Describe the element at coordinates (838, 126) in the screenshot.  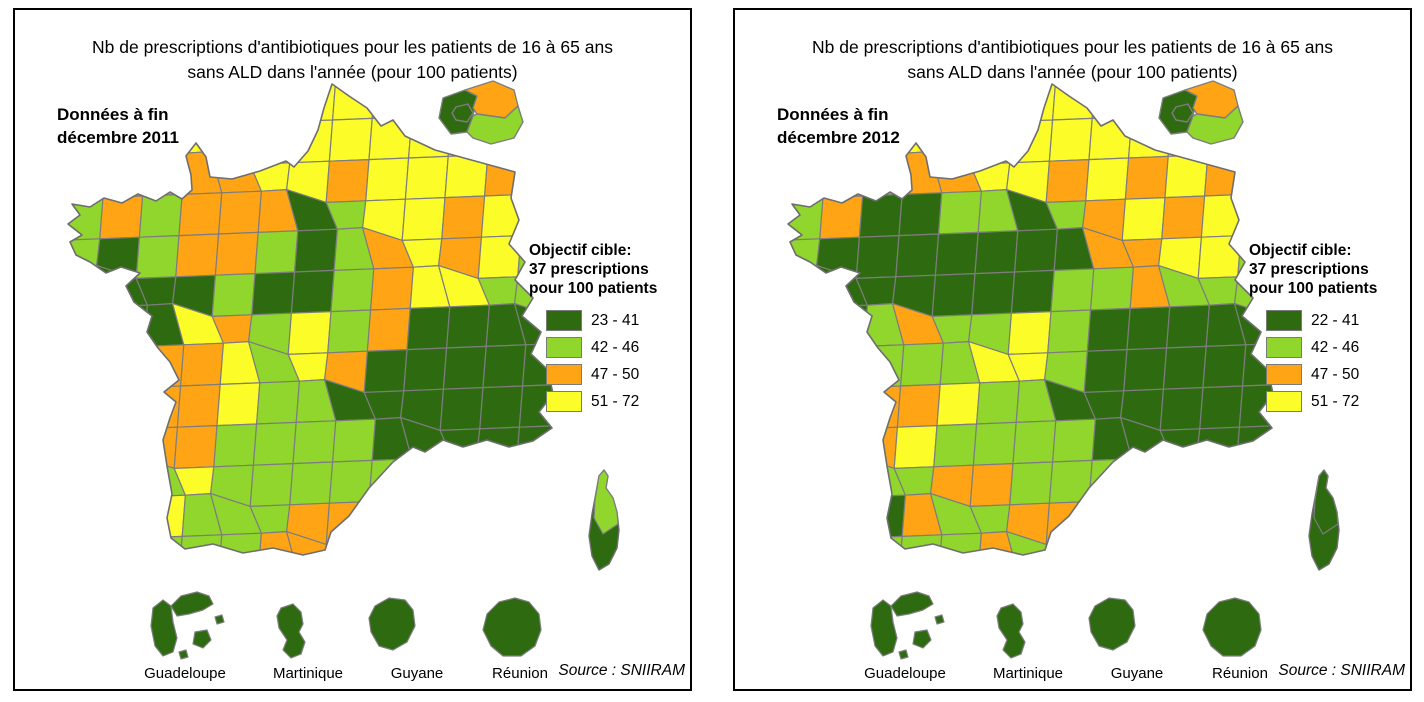
I see `data-date-label: Données à fin décembre 2012` at that location.